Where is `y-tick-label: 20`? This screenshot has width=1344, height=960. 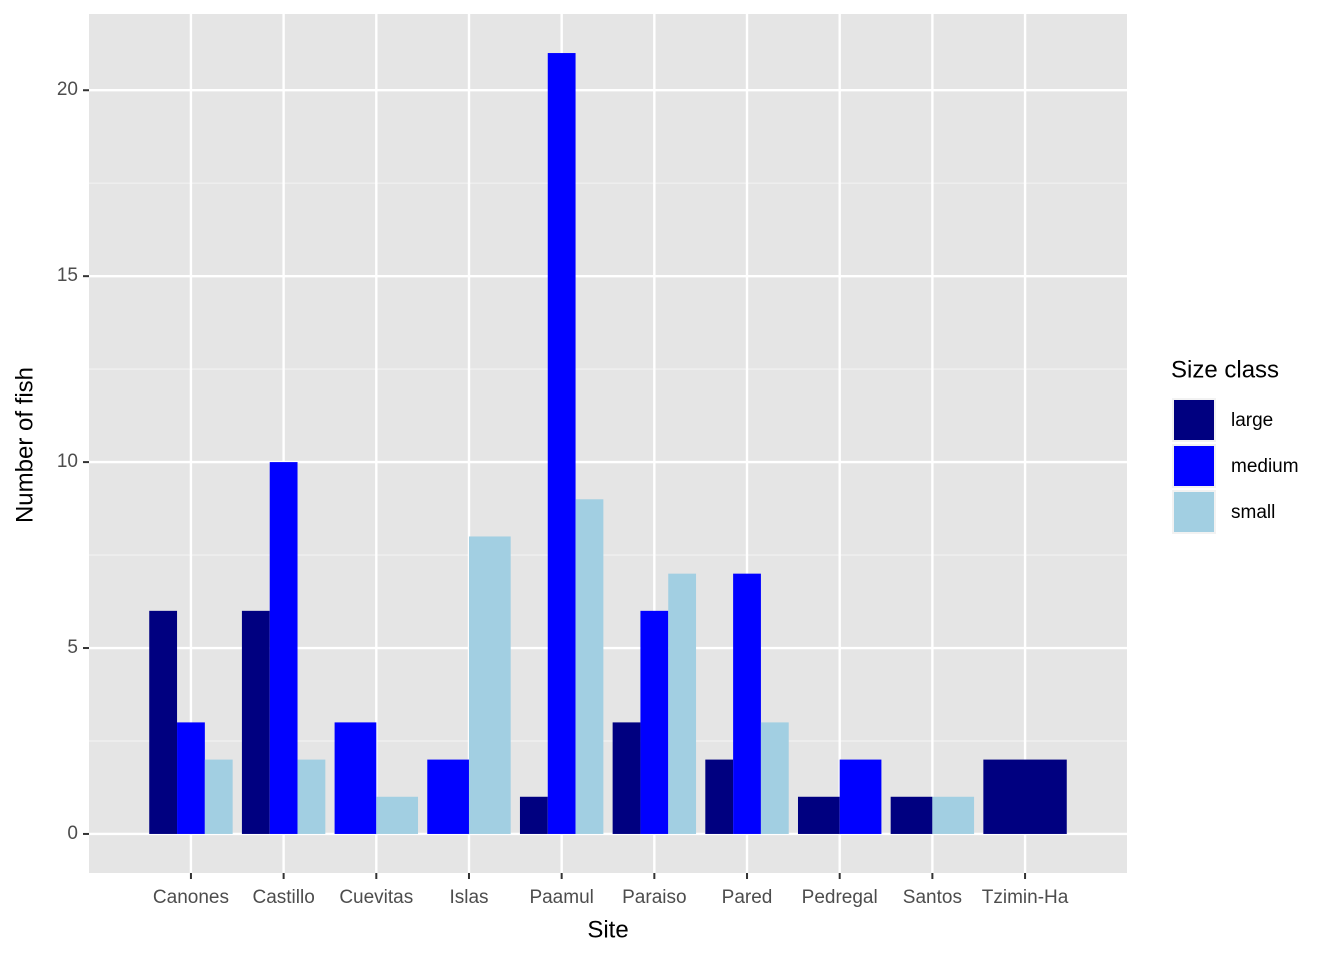 y-tick-label: 20 is located at coordinates (67, 89).